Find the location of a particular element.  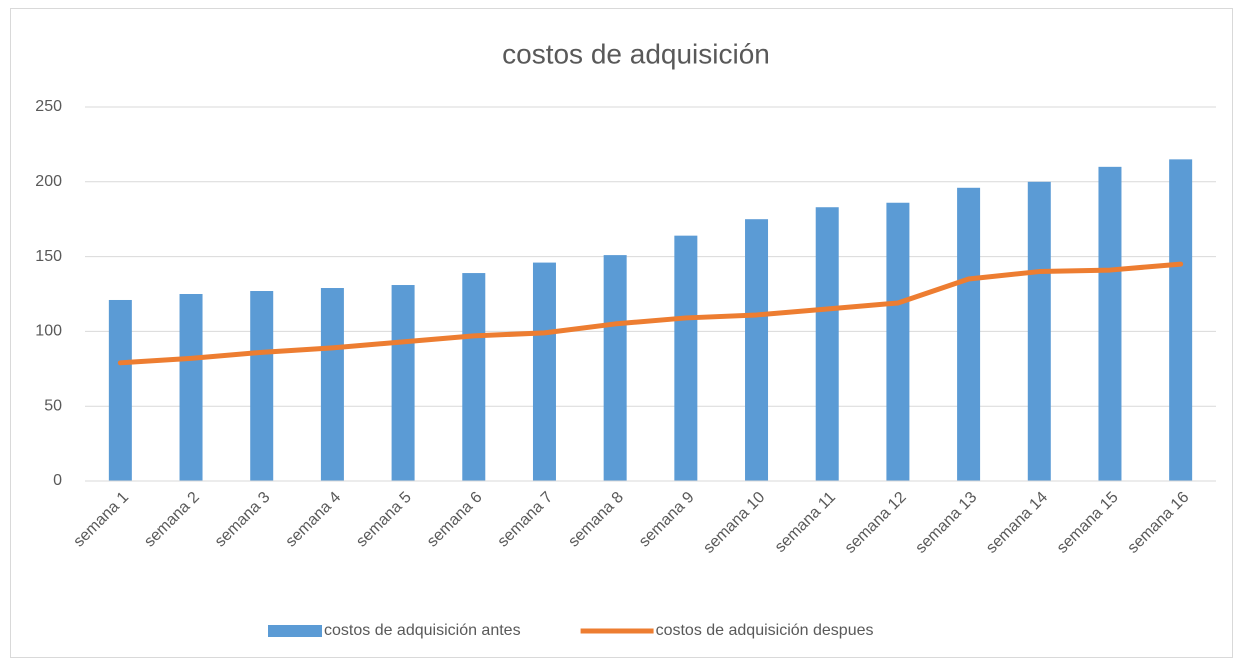

y-tick-label: 0 is located at coordinates (57, 480).